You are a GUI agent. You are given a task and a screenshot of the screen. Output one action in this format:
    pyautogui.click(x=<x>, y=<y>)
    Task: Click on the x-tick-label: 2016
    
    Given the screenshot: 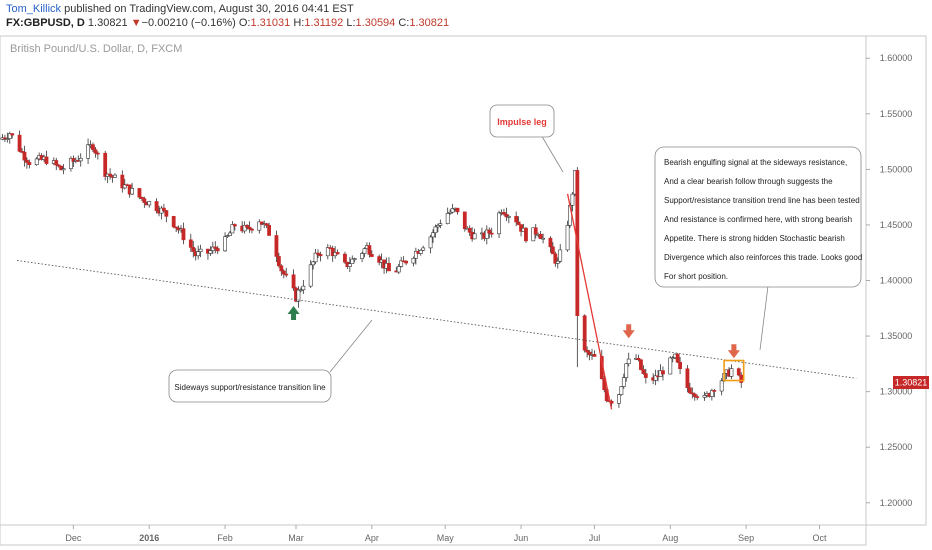 What is the action you would take?
    pyautogui.click(x=149, y=538)
    